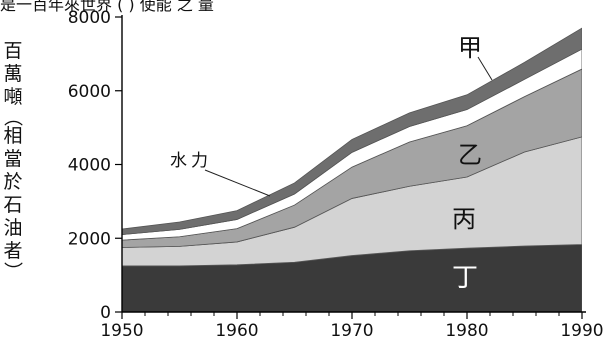  I want to click on series-yi-label: 乙, so click(470, 155).